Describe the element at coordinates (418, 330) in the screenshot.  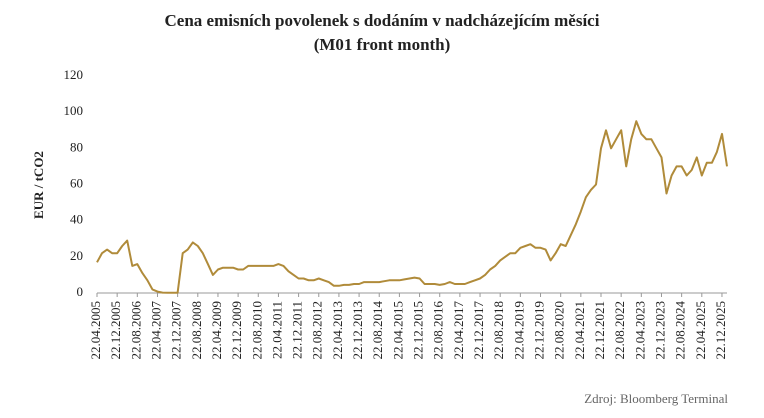
I see `x-tick-label: 22.12.2015` at that location.